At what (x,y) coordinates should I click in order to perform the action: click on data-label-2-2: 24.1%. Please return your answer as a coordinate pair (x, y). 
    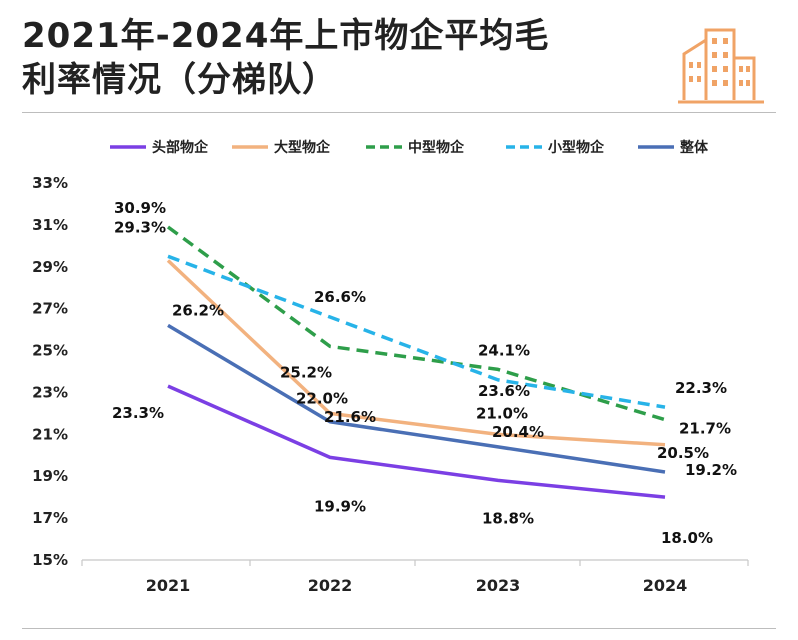
    Looking at the image, I should click on (504, 350).